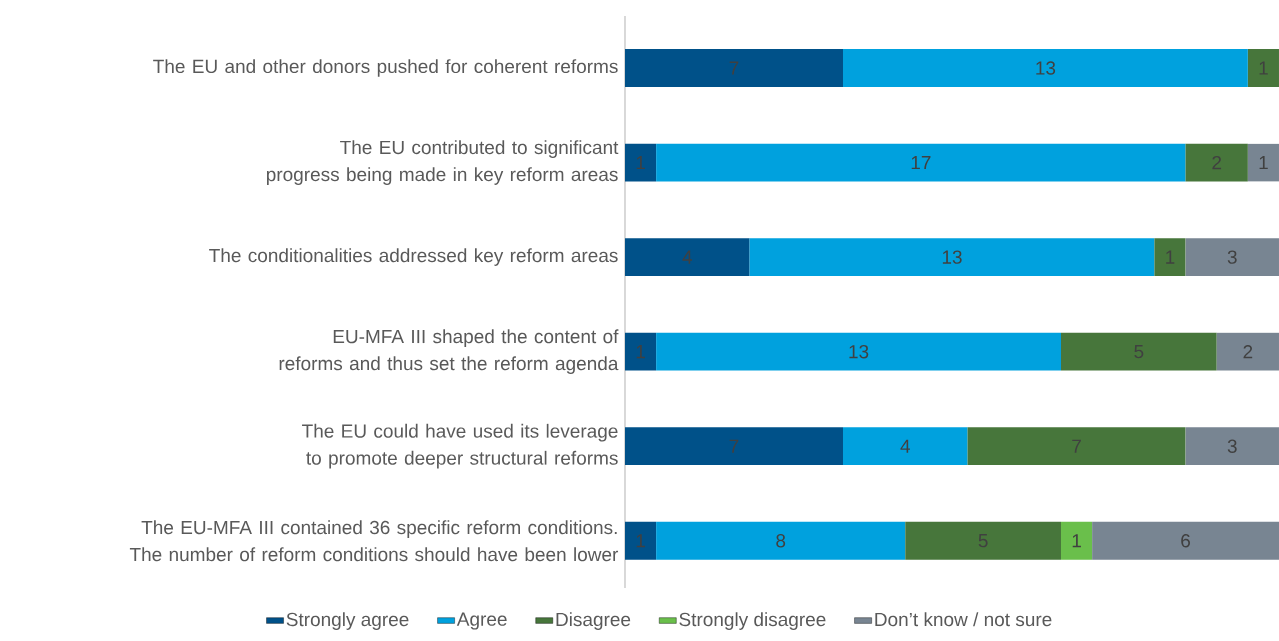 Image resolution: width=1279 pixels, height=641 pixels. Describe the element at coordinates (413, 257) in the screenshot. I see `y-tick-label: The conditionalities addressed key reform areas` at that location.